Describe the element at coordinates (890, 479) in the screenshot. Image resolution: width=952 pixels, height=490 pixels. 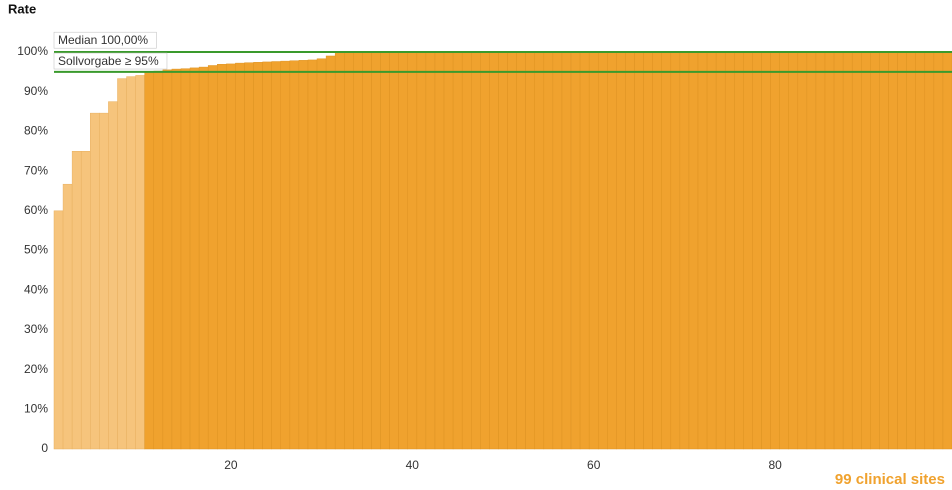
I see `sites-label: 99 clinical sites` at that location.